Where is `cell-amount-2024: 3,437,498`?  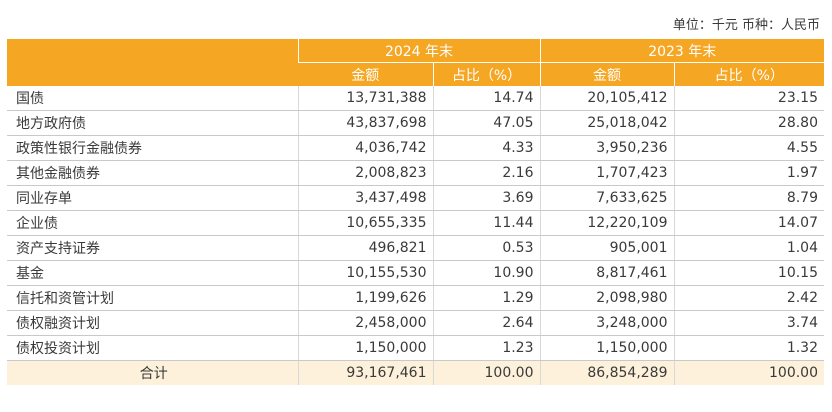 cell-amount-2024: 3,437,498 is located at coordinates (365, 198).